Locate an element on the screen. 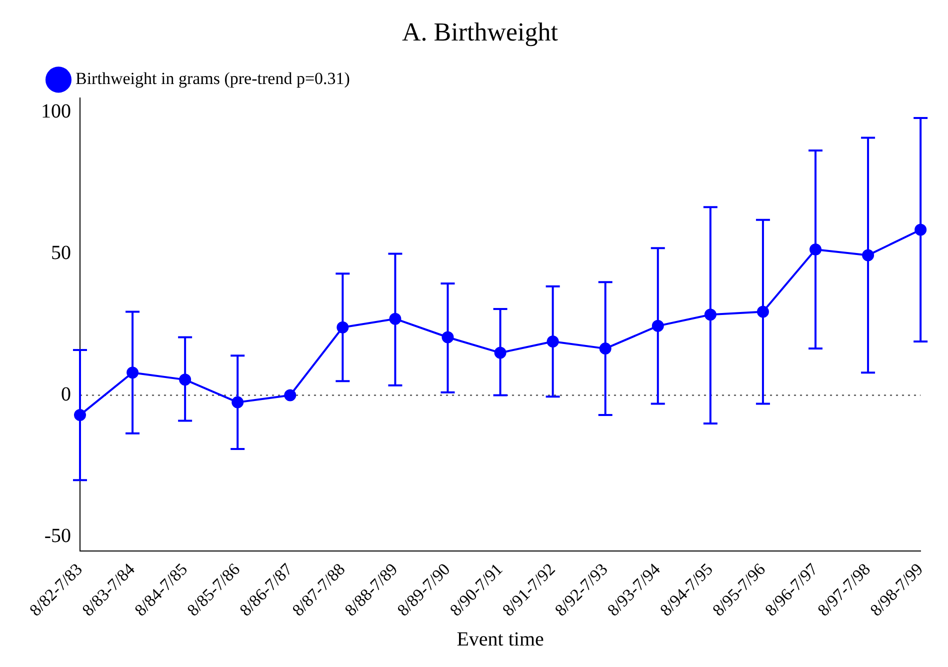  point is located at coordinates (290, 395).